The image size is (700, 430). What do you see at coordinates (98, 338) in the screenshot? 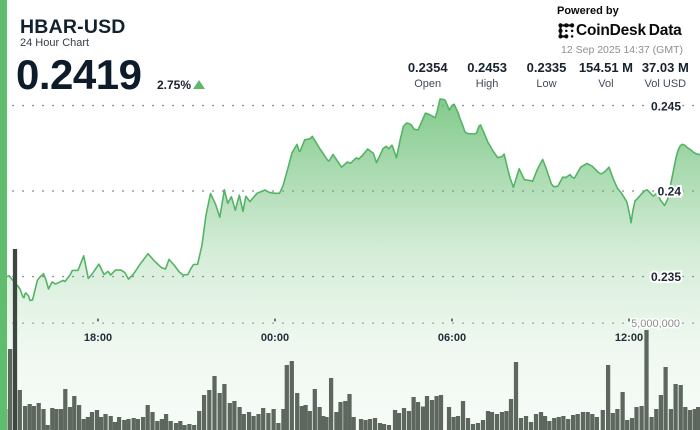
I see `svg-text: 18:00` at bounding box center [98, 338].